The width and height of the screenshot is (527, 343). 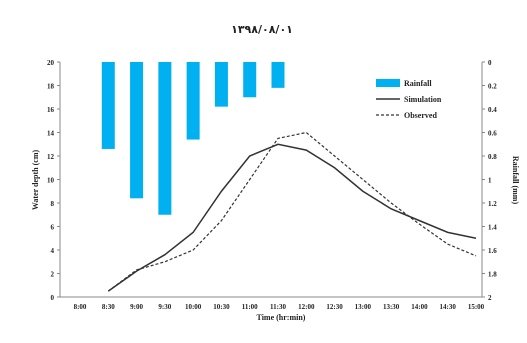 What do you see at coordinates (334, 307) in the screenshot?
I see `x-tick-label: 12:30` at bounding box center [334, 307].